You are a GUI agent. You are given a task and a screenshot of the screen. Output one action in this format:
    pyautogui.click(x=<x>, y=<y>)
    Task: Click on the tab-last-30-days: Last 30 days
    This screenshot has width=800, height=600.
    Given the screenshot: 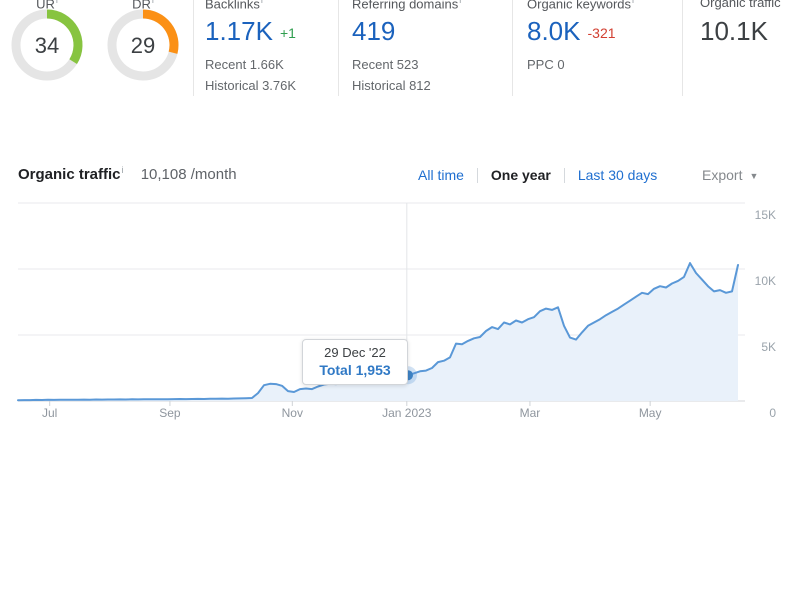 What is the action you would take?
    pyautogui.click(x=617, y=175)
    